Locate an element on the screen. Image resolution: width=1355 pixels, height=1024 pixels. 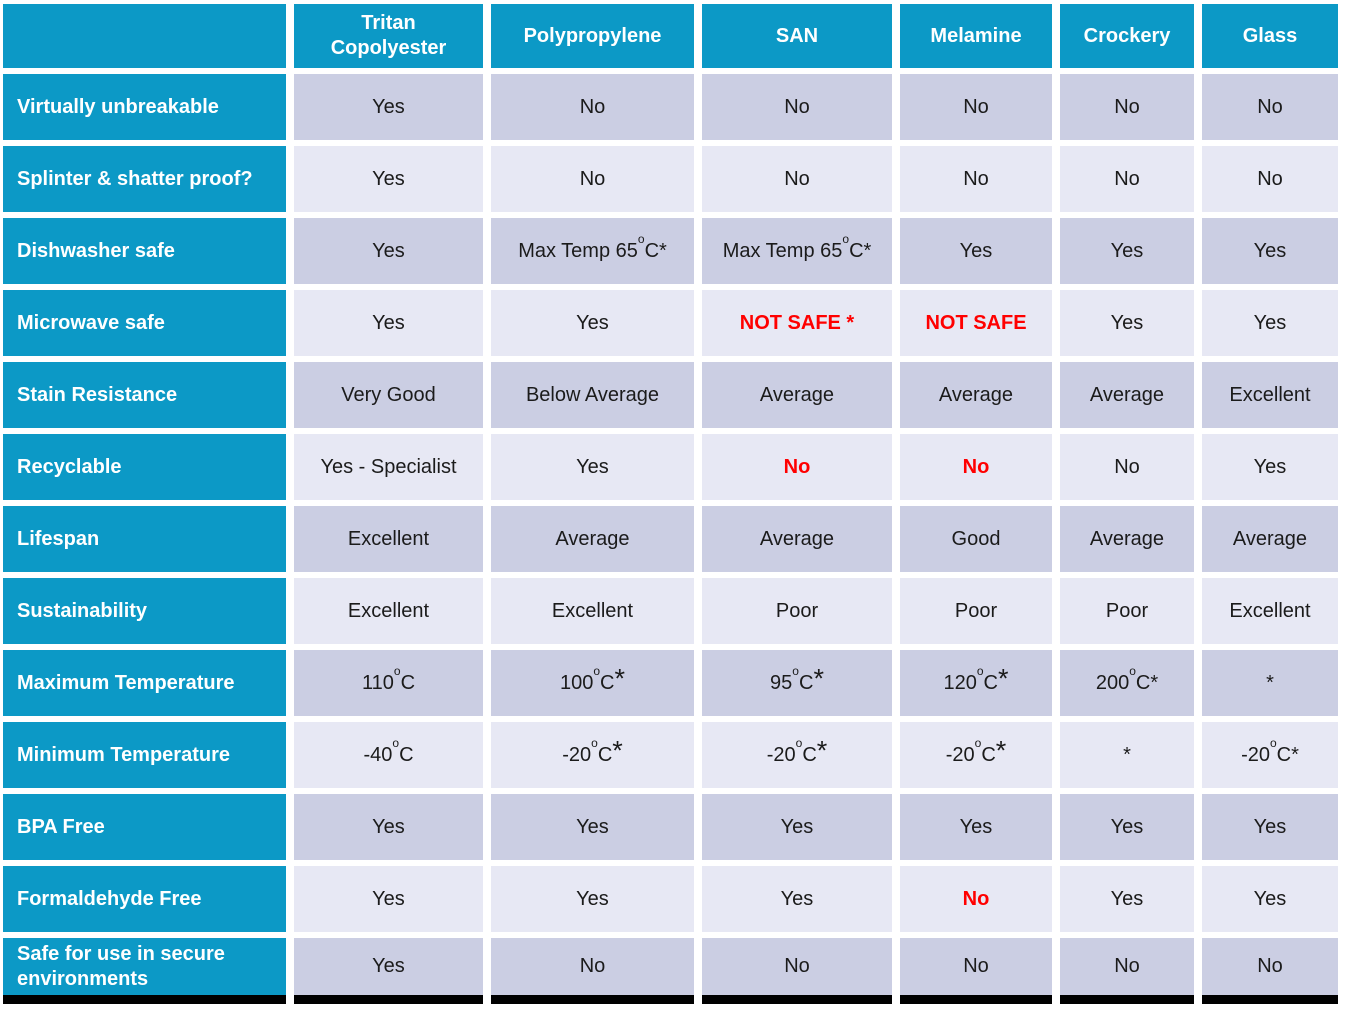
cell-bpa-free-tritan-copolyester: Yes is located at coordinates (388, 827).